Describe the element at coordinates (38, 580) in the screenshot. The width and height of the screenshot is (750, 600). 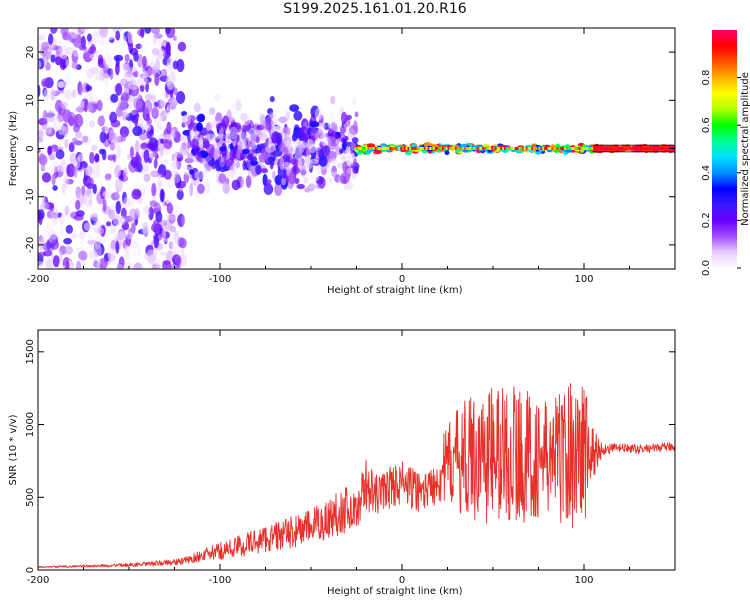
I see `x-tick-label: -200` at that location.